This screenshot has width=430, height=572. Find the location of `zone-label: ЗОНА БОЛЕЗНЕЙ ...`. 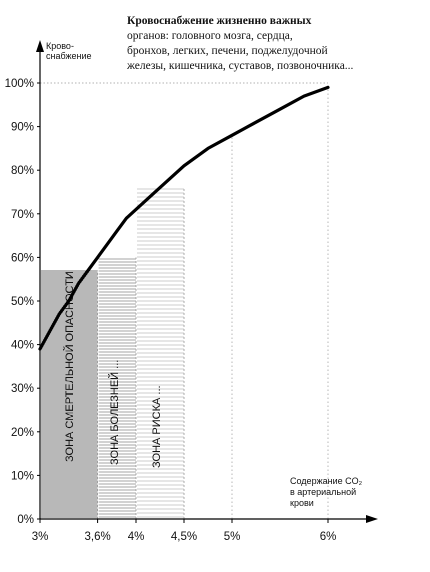

zone-label: ЗОНА БОЛЕЗНЕЙ ... is located at coordinates (114, 412).